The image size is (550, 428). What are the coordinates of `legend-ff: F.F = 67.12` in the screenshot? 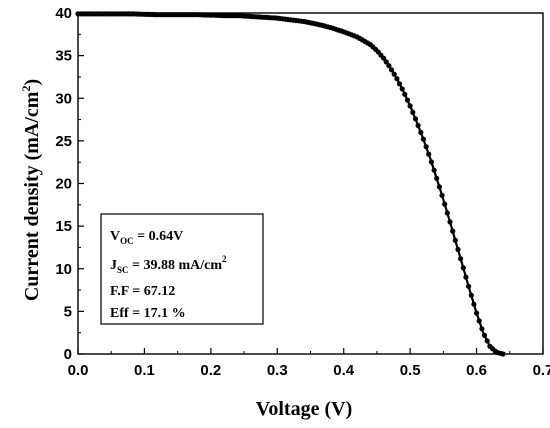 It's located at (142, 291).